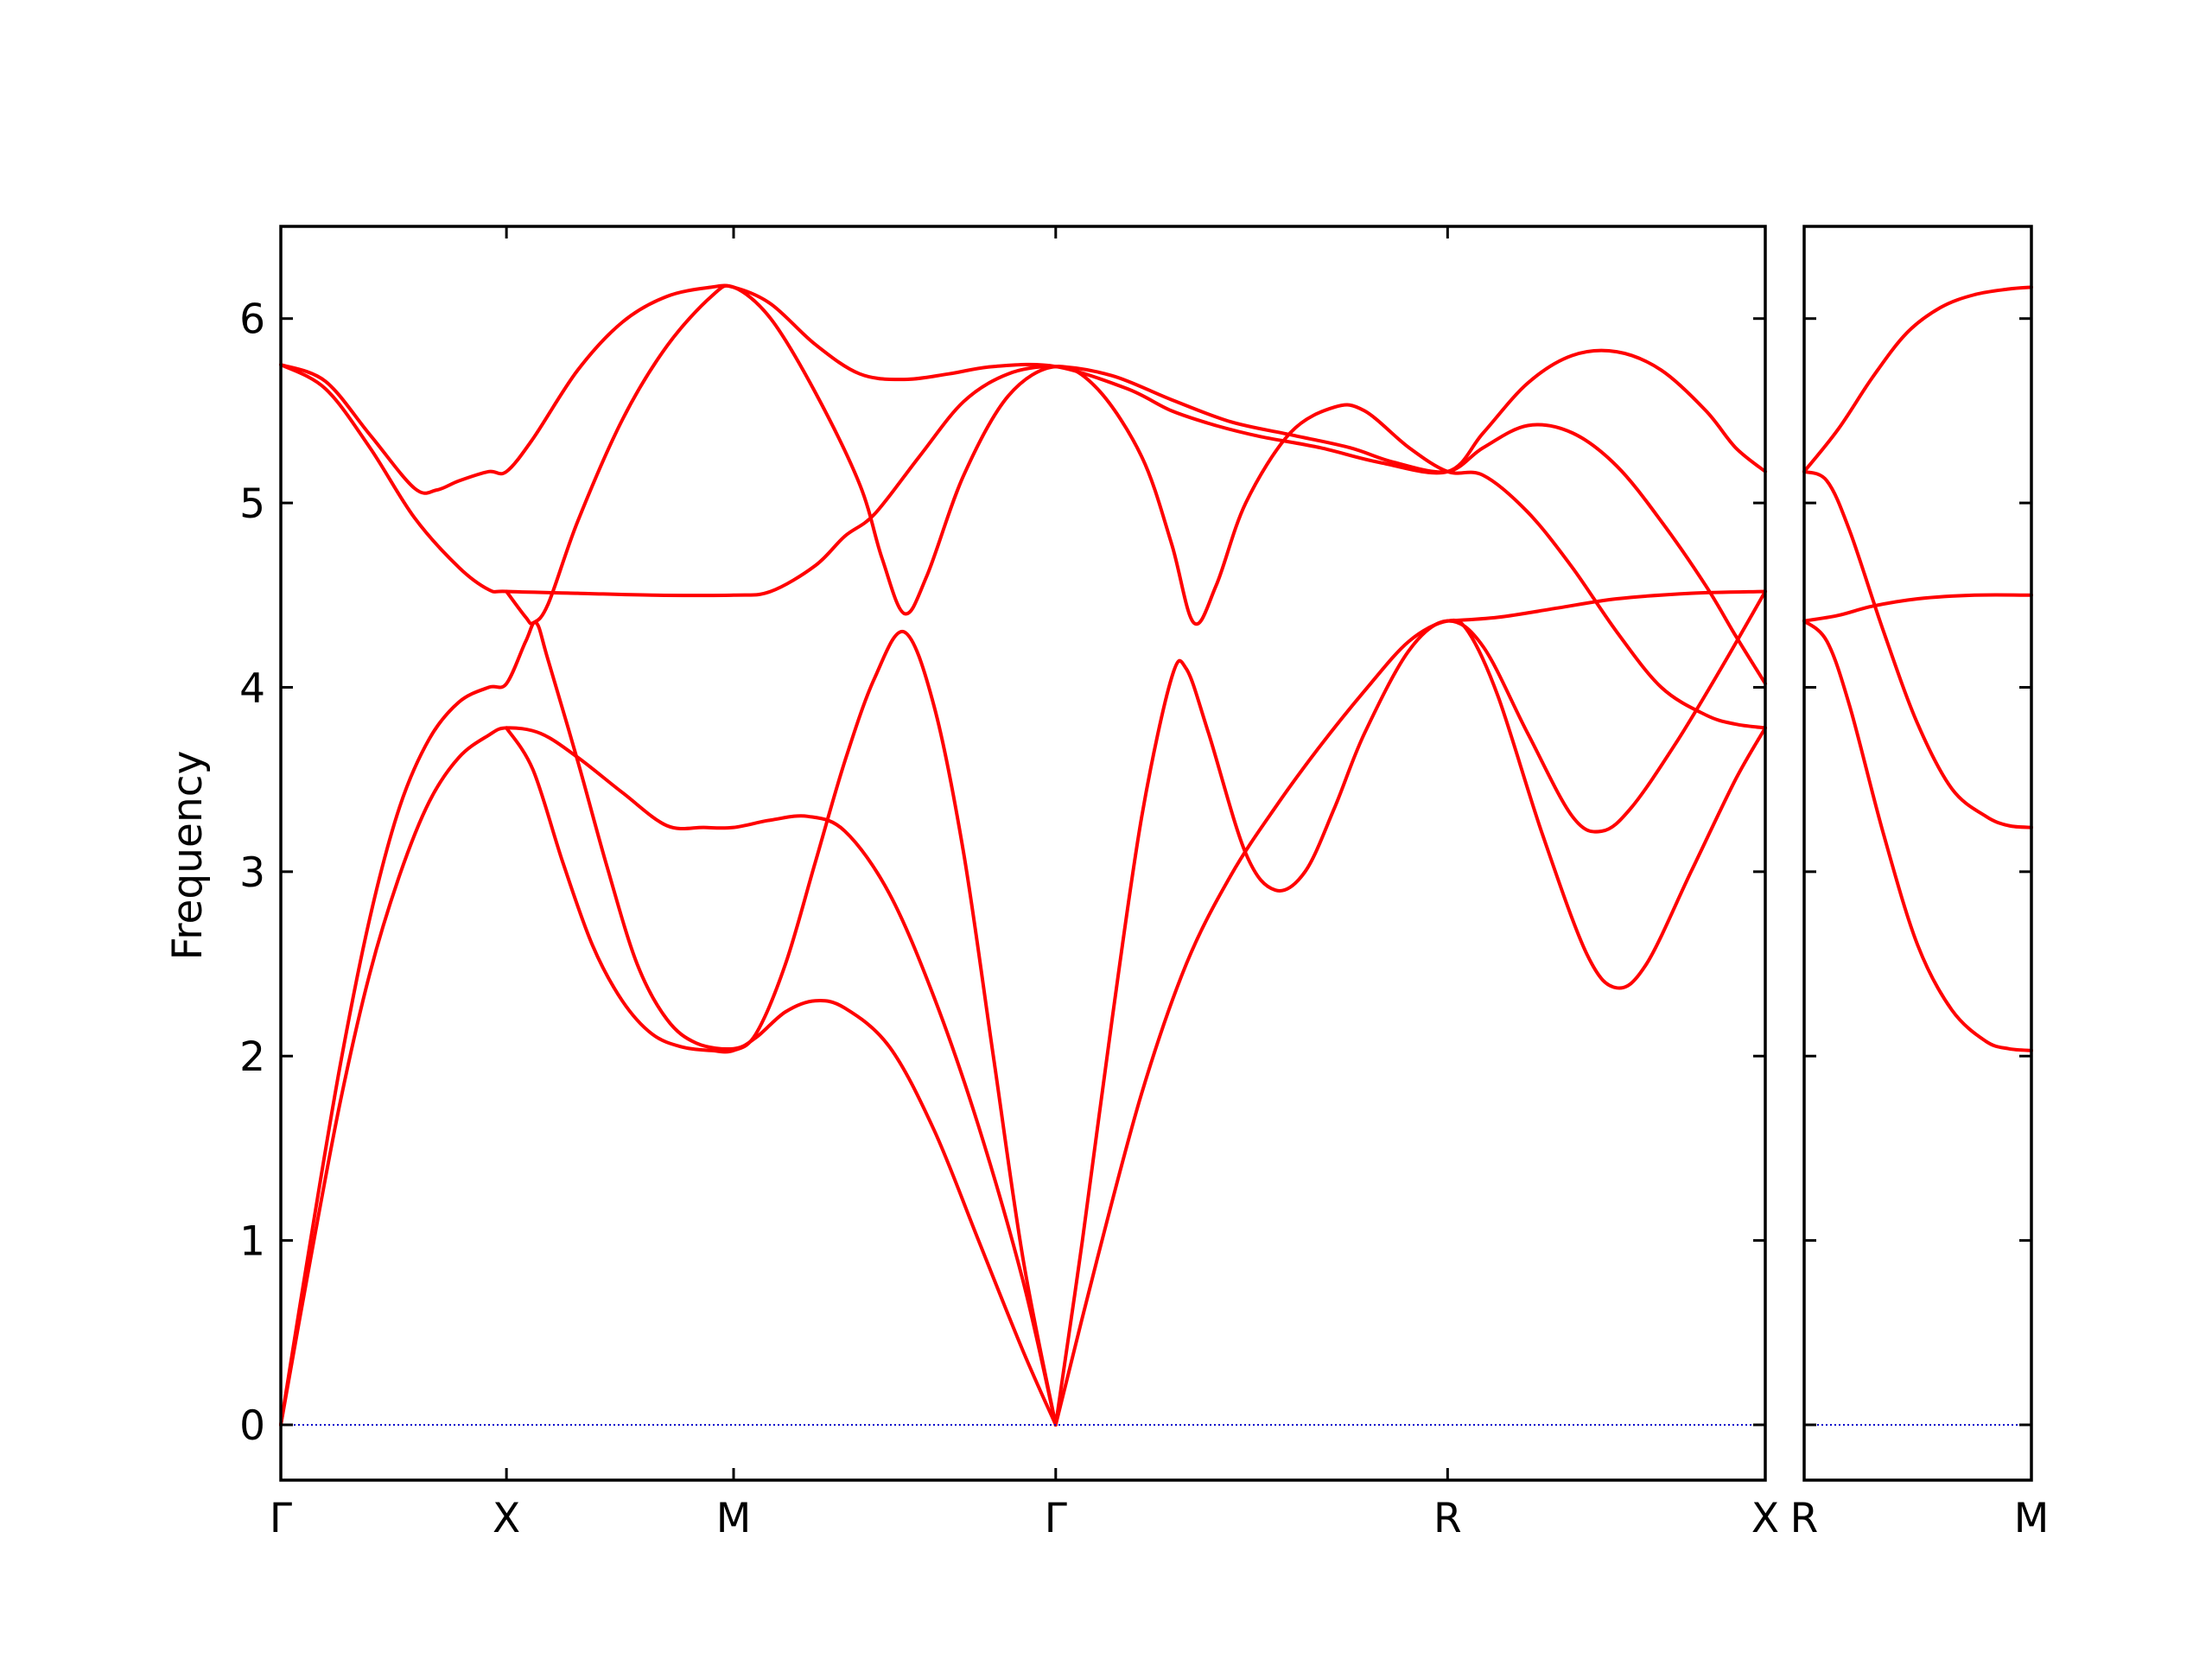 This screenshot has height=1659, width=2212. I want to click on side-panel-frame, so click(1917, 853).